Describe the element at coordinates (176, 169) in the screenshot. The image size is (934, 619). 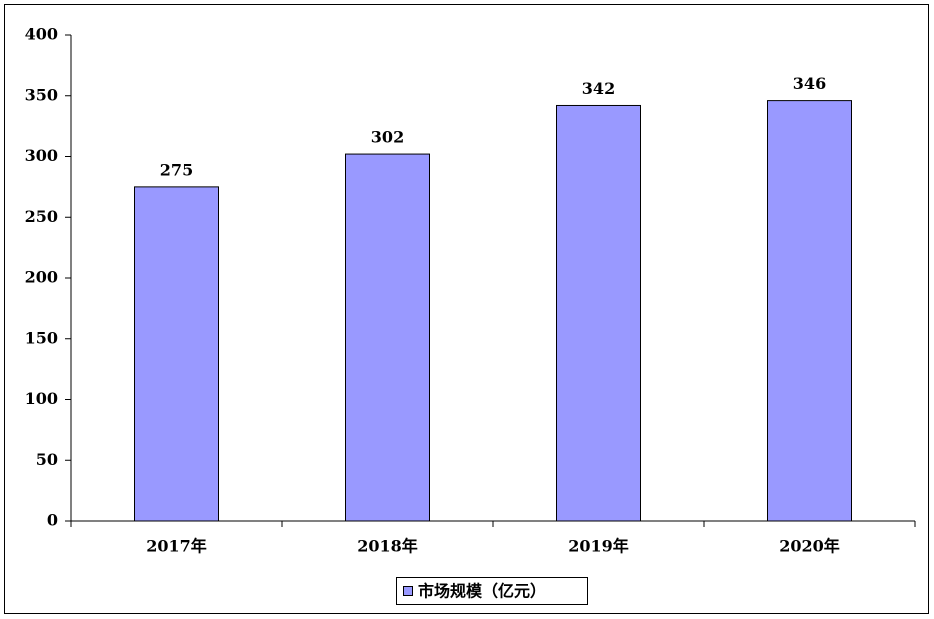
I see `data-label: 275` at that location.